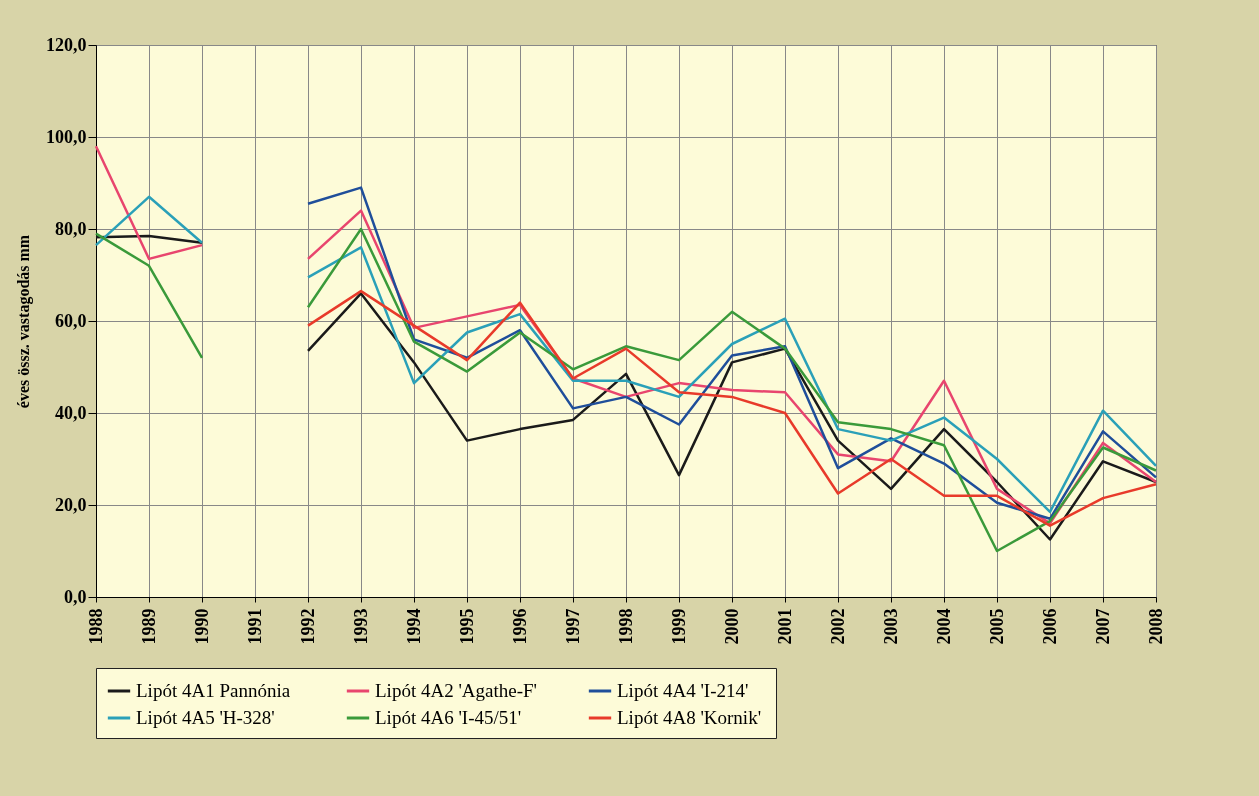 The image size is (1259, 796). Describe the element at coordinates (360, 626) in the screenshot. I see `x-tick-label: 1993` at that location.